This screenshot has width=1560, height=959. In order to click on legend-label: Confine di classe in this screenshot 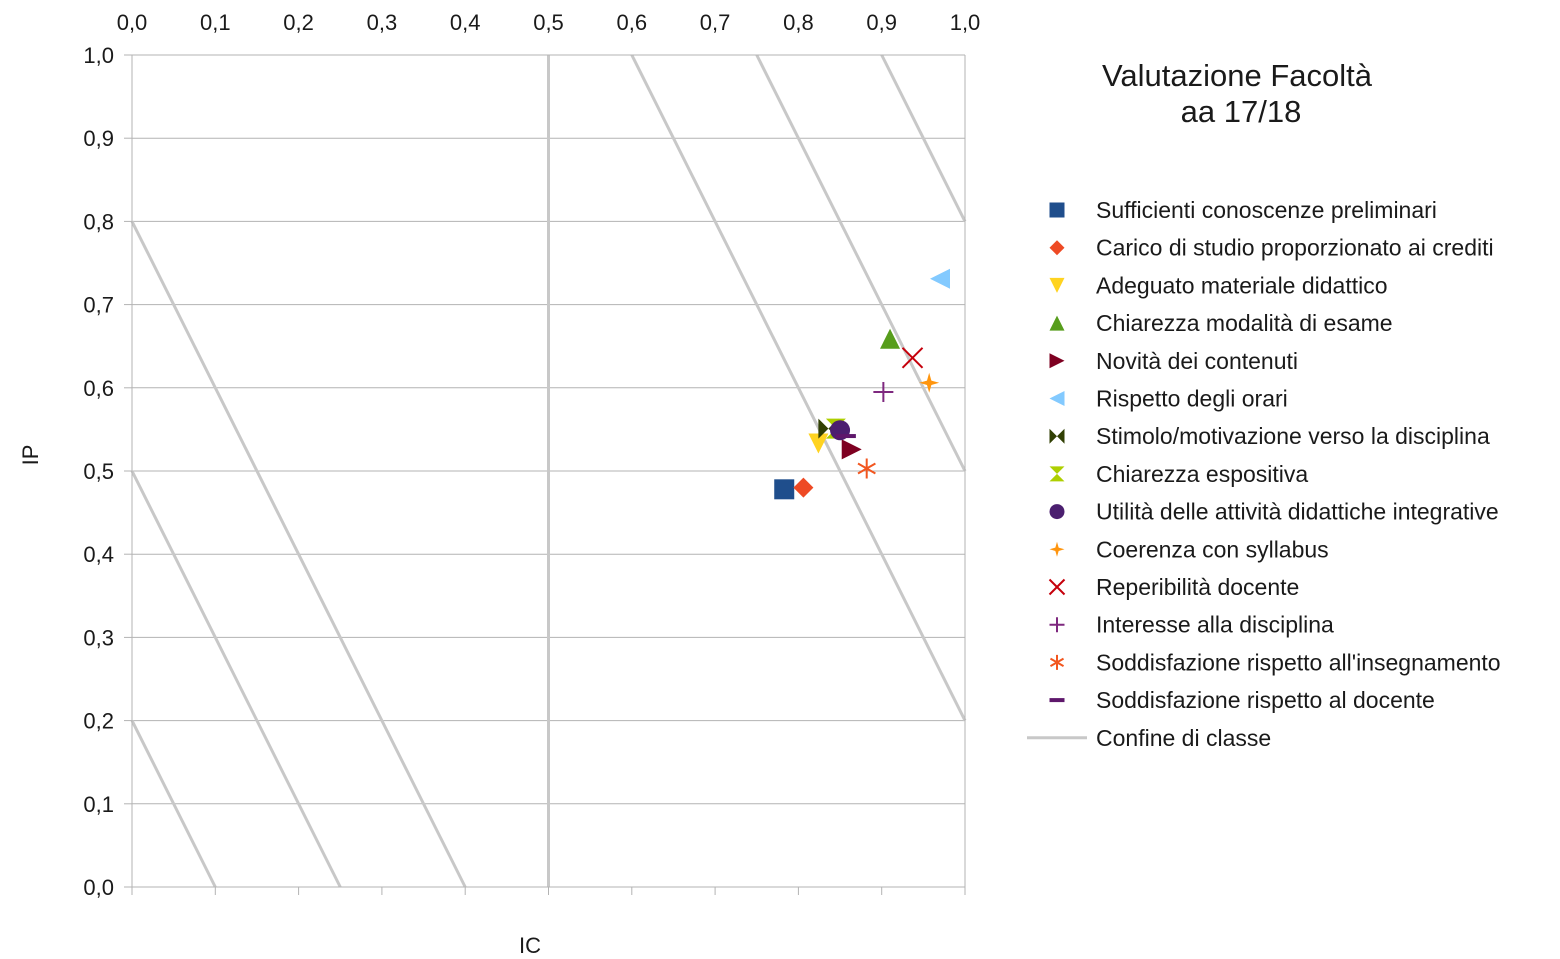, I will do `click(1183, 738)`.